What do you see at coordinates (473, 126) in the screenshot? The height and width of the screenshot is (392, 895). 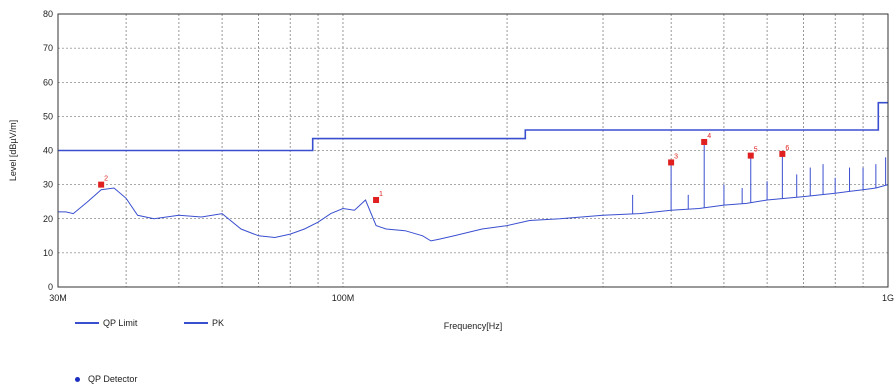 I see `series-qp-limit` at bounding box center [473, 126].